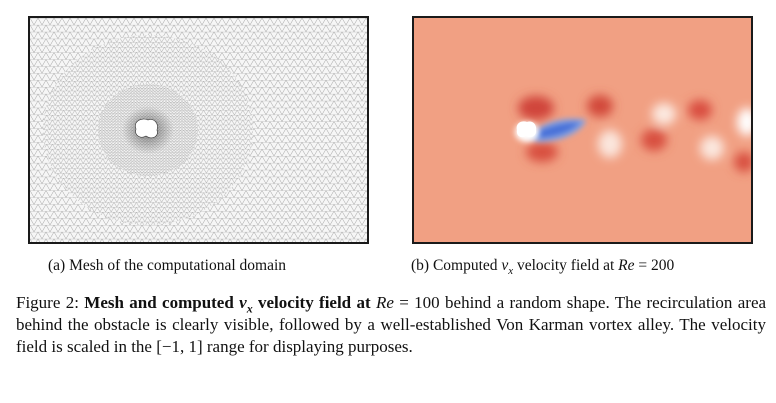 The height and width of the screenshot is (403, 776). What do you see at coordinates (507, 267) in the screenshot?
I see `subcaption-b-variable: vx` at bounding box center [507, 267].